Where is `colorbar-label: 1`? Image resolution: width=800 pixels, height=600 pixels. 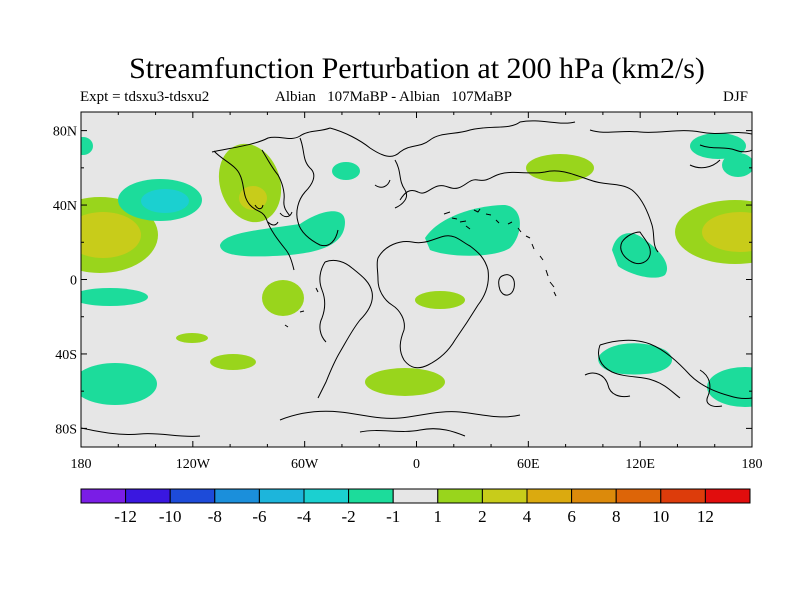 colorbar-label: 1 is located at coordinates (438, 516).